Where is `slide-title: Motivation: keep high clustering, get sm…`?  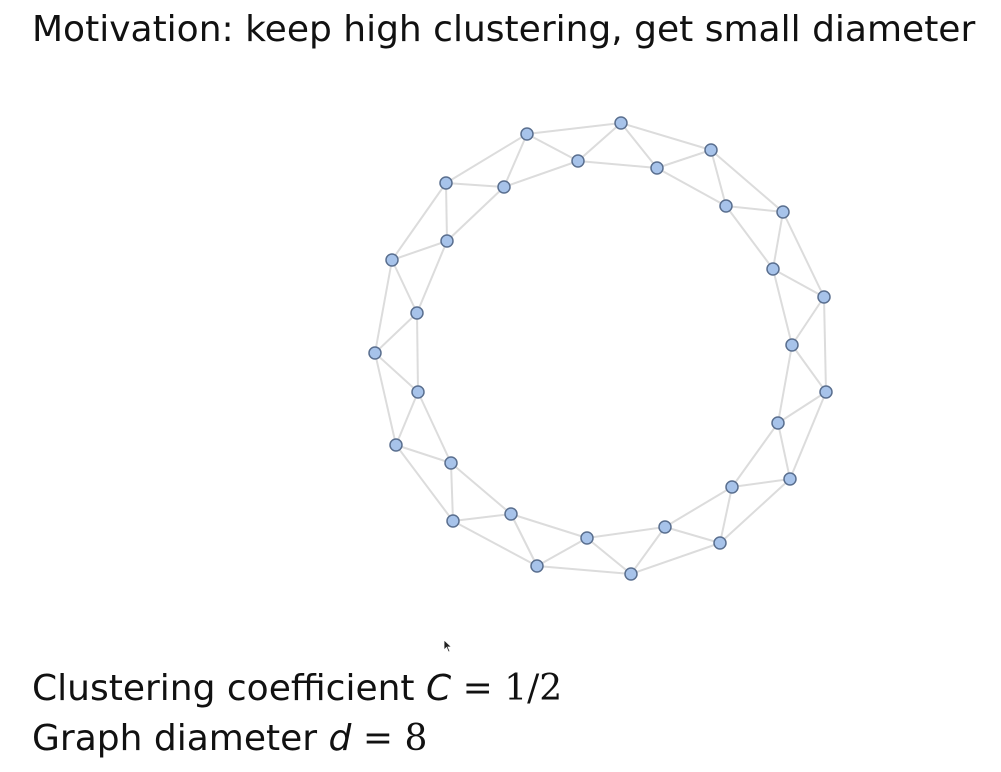
slide-title: Motivation: keep high clustering, get sm… is located at coordinates (504, 29).